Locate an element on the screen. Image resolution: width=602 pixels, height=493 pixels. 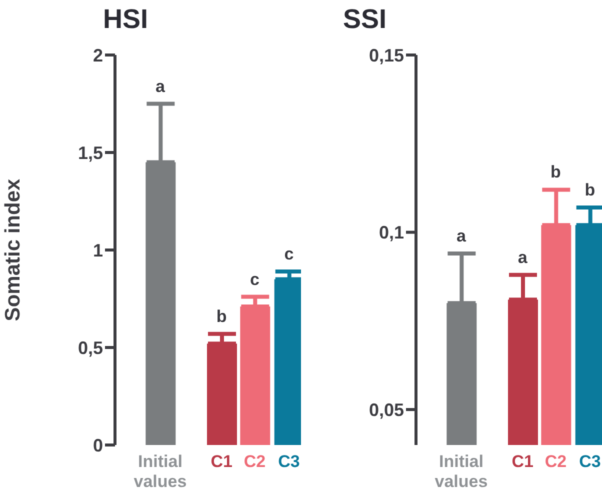
y-tick-label: 0,1 is located at coordinates (391, 232).